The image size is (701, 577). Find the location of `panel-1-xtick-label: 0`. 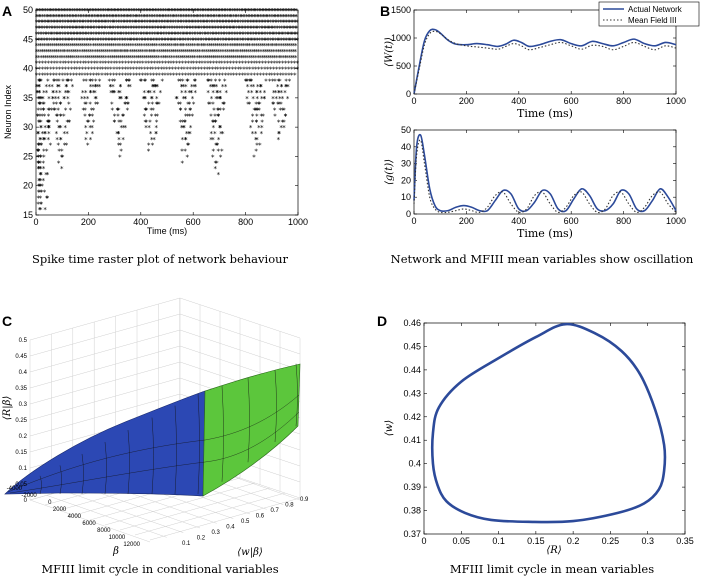

panel-1-xtick-label: 0 is located at coordinates (413, 101).